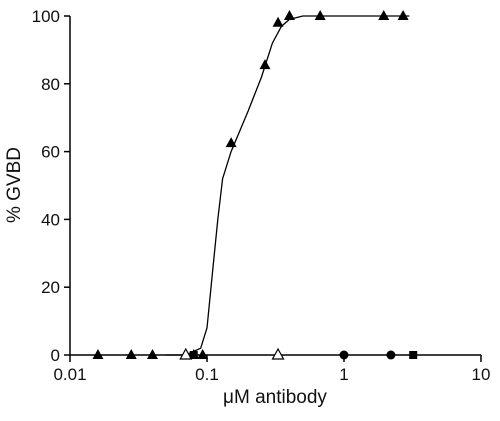 The width and height of the screenshot is (500, 421). What do you see at coordinates (481, 374) in the screenshot?
I see `x-tick-label: 10` at bounding box center [481, 374].